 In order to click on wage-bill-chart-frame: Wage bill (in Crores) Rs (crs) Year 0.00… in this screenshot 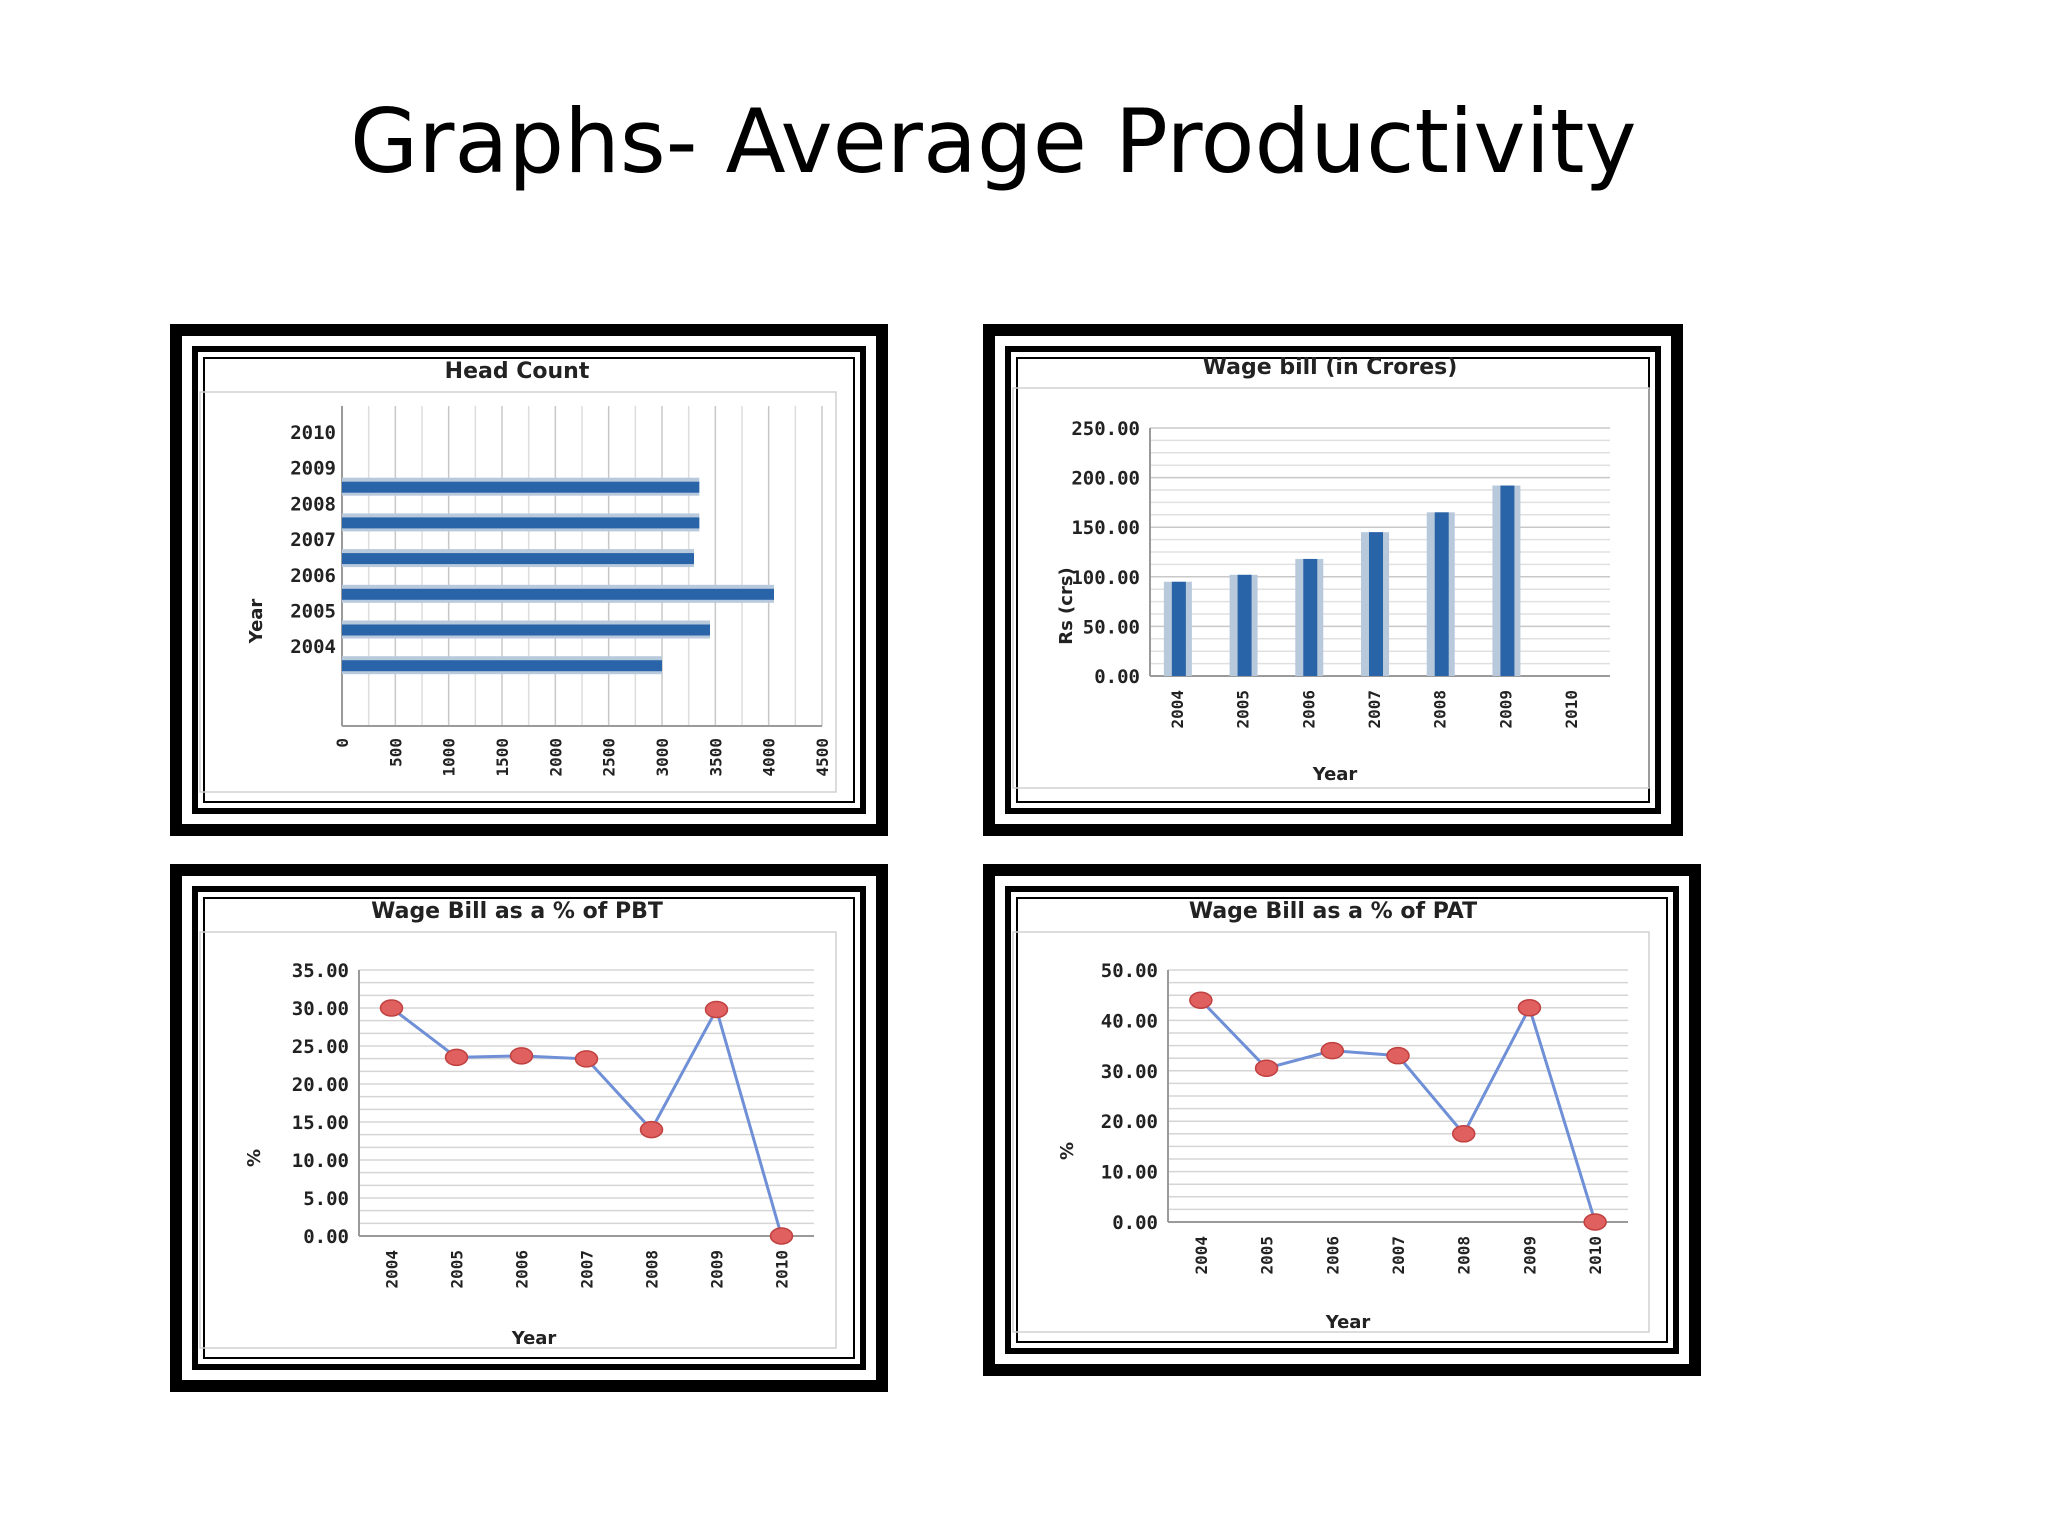, I will do `click(1333, 580)`.